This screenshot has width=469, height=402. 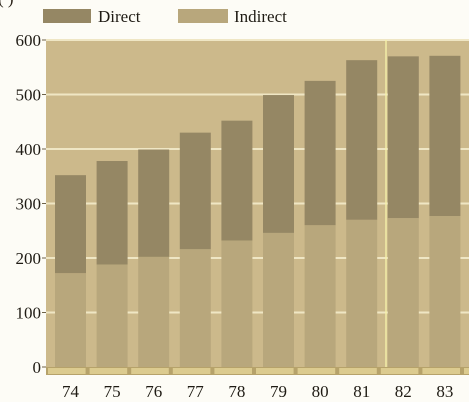 I want to click on y-tick-label: 500, so click(x=29, y=95).